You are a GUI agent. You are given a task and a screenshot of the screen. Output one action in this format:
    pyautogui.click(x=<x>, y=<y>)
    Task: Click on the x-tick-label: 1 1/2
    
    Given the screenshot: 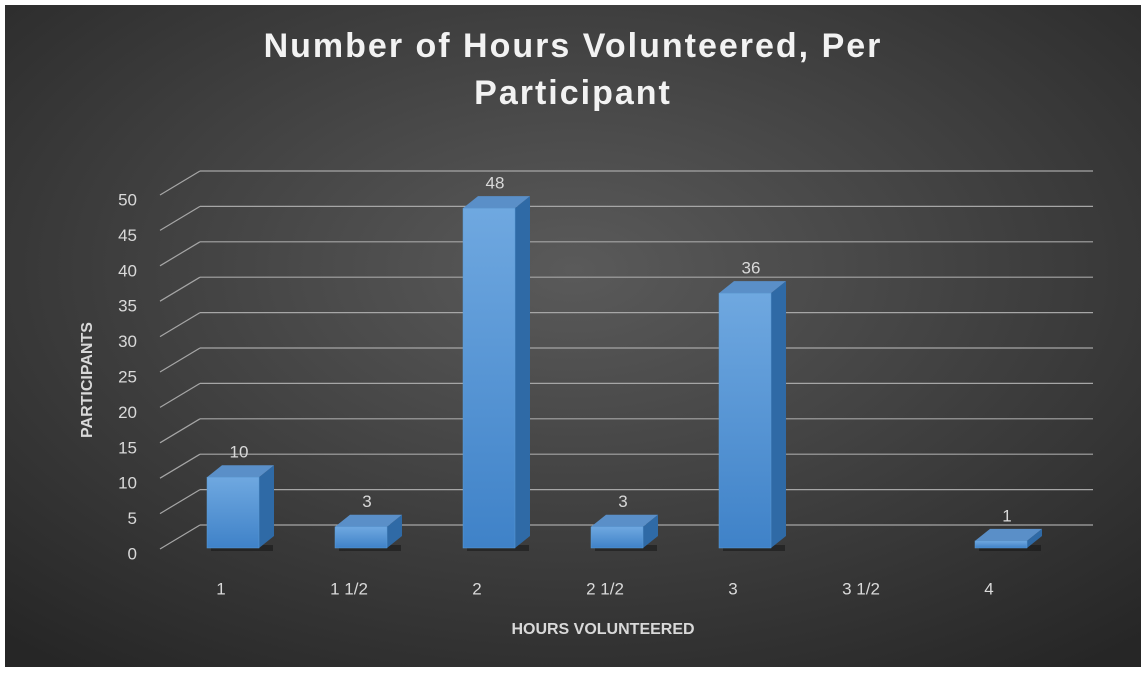 What is the action you would take?
    pyautogui.click(x=349, y=588)
    